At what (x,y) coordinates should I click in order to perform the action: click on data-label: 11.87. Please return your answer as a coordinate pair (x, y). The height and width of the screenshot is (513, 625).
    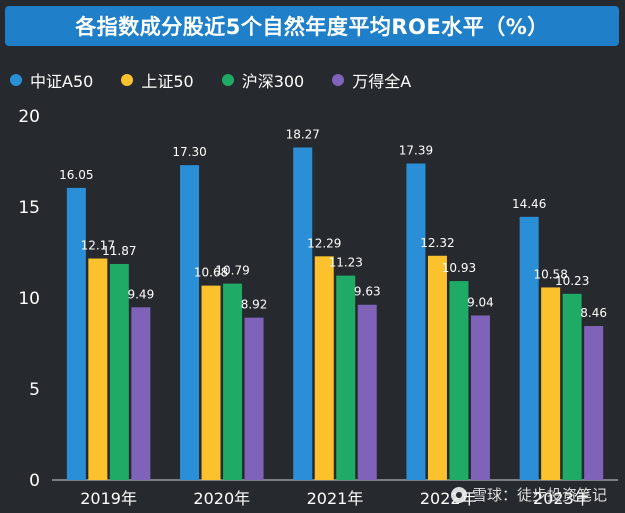
    Looking at the image, I should click on (119, 251).